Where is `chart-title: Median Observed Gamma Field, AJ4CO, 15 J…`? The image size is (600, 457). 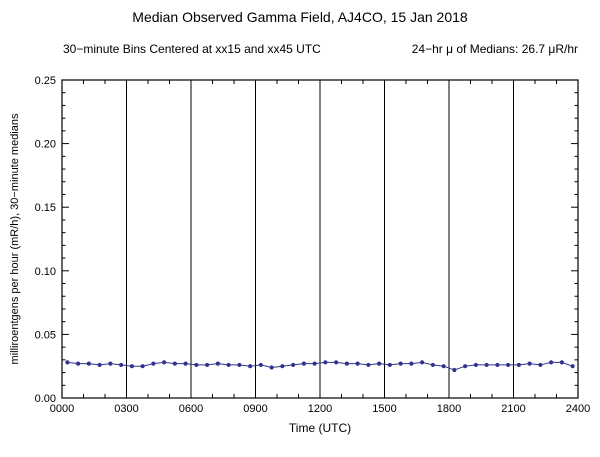 chart-title: Median Observed Gamma Field, AJ4CO, 15 J… is located at coordinates (300, 17).